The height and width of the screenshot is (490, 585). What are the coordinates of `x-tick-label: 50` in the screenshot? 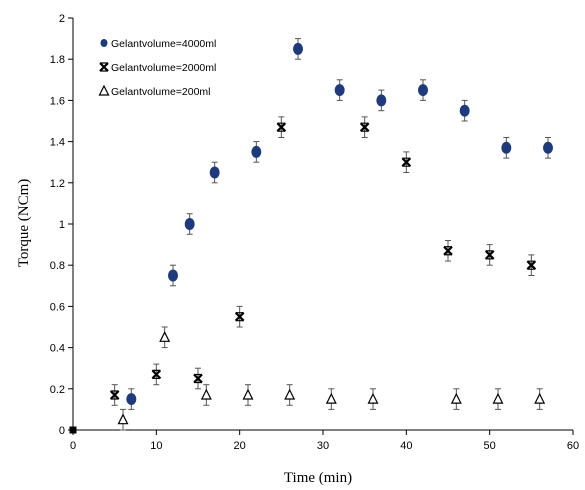 It's located at (490, 446).